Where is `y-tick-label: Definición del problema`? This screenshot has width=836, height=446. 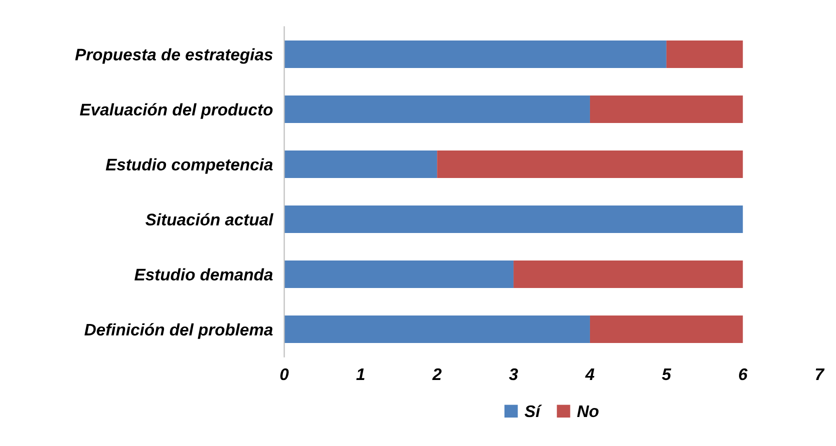 y-tick-label: Definición del problema is located at coordinates (178, 331).